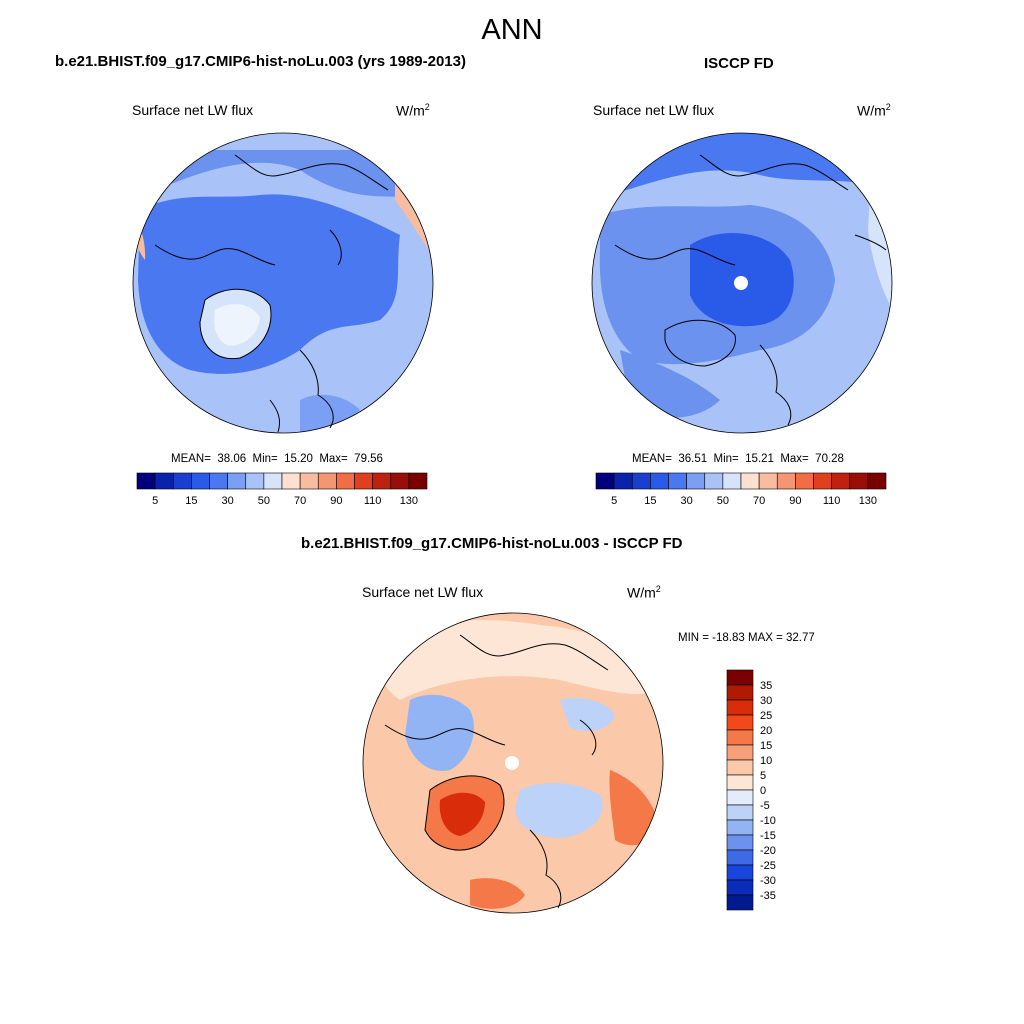  Describe the element at coordinates (497, 893) in the screenshot. I see `map3-south-warm` at that location.